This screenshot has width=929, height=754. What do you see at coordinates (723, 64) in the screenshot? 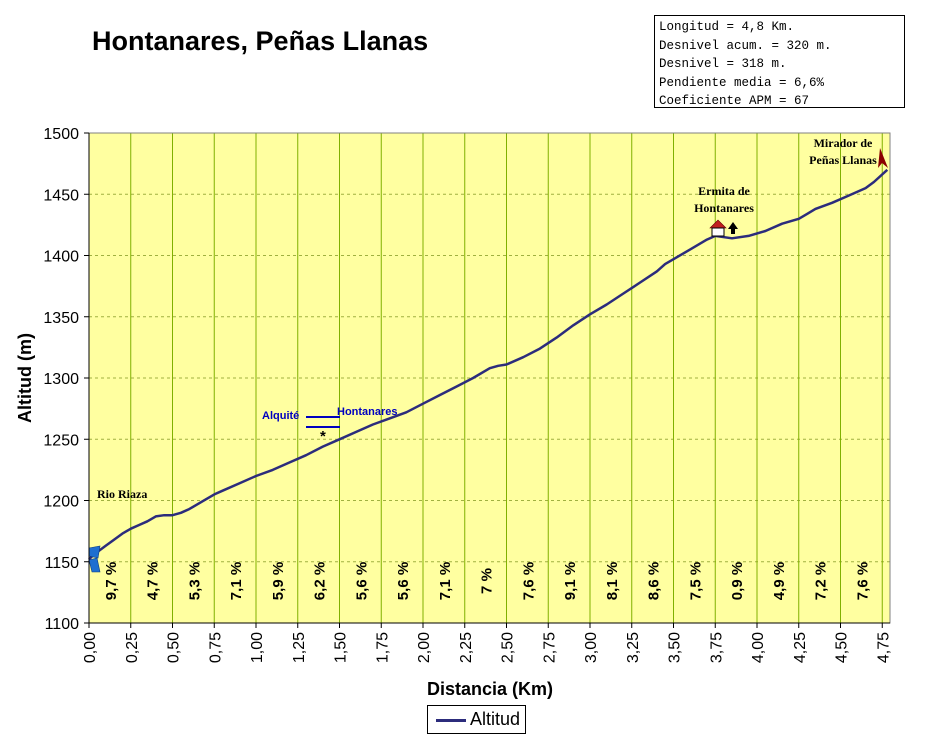
I see `stat-elevation-gain: Desnivel = 318 m.` at bounding box center [723, 64].